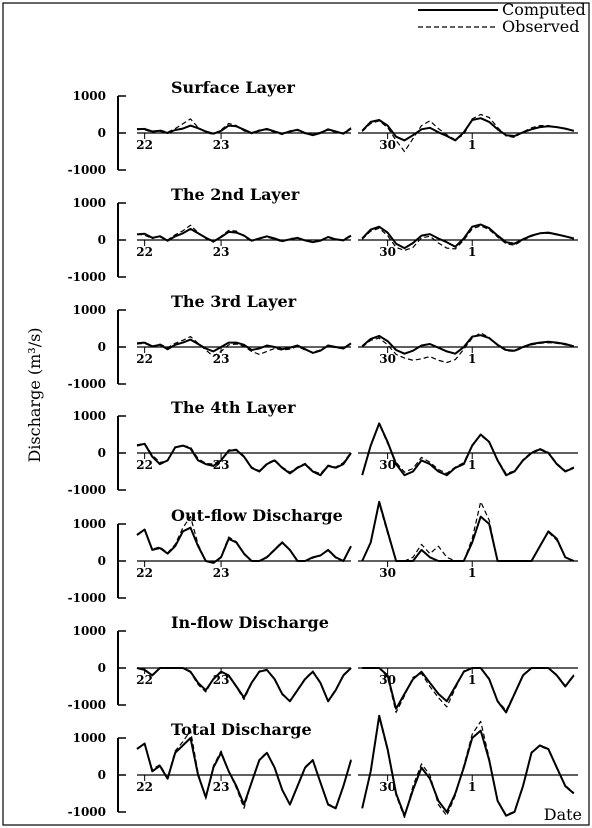 The width and height of the screenshot is (592, 828). I want to click on panel: Total Discharge 1000 0 -1000 22 23 30 1, so click(323, 766).